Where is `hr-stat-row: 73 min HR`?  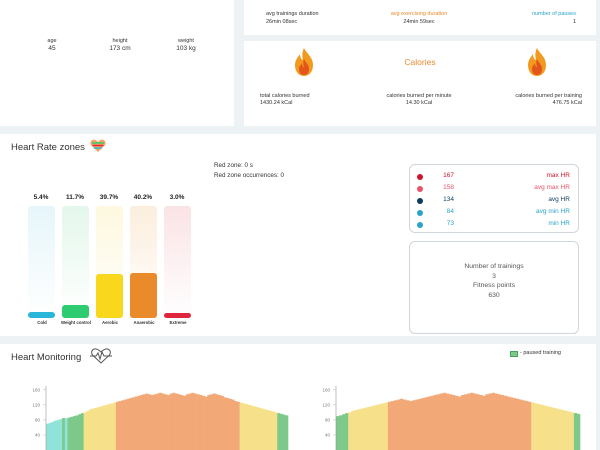 hr-stat-row: 73 min HR is located at coordinates (494, 225).